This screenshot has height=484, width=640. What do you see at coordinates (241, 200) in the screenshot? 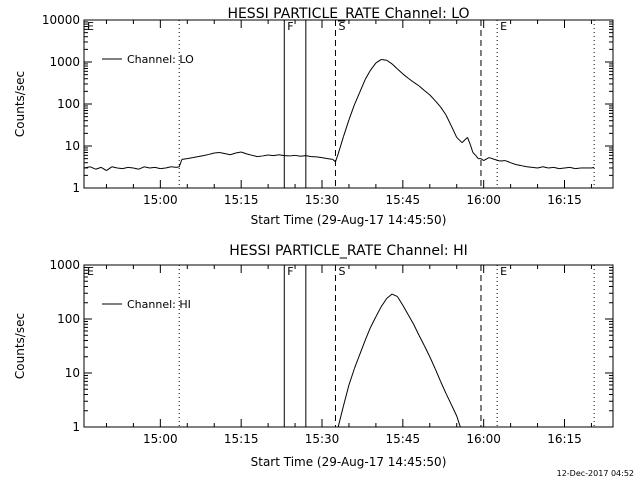
I see `x-tick-label: 15:15` at bounding box center [241, 200].